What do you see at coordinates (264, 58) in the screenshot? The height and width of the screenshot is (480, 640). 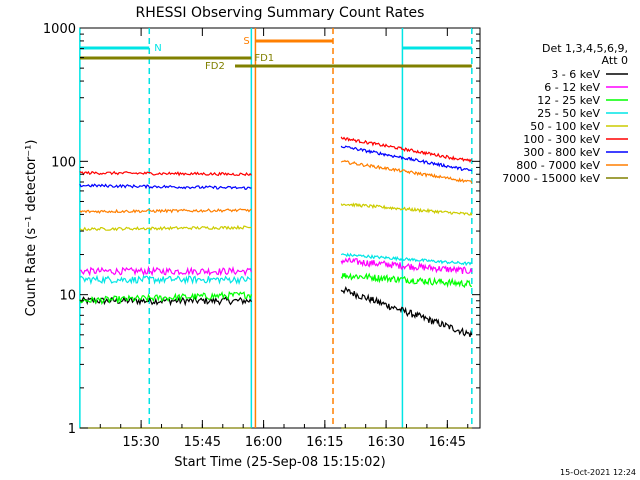 I see `flag-label-fd1: FD1` at bounding box center [264, 58].